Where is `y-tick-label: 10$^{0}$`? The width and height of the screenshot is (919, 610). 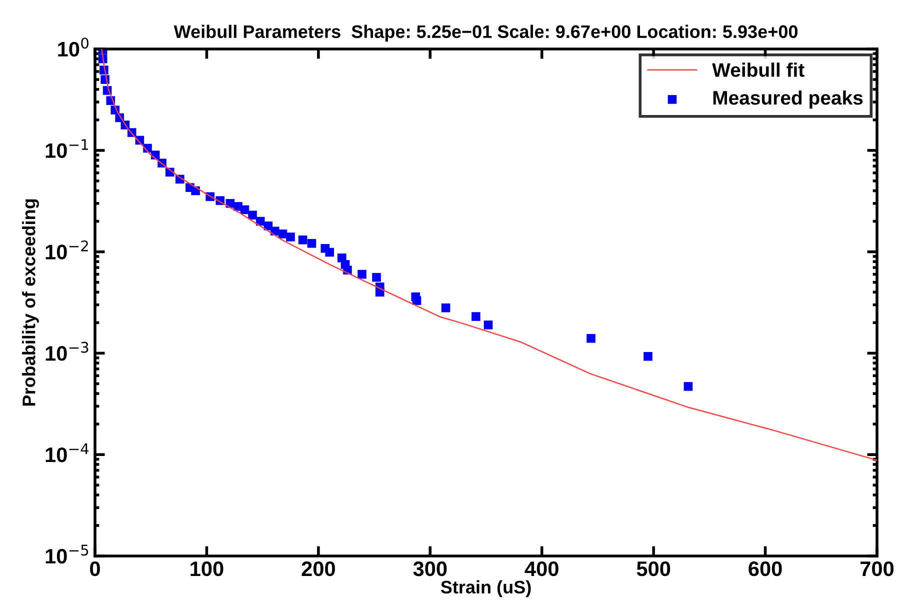
y-tick-label: 10$^{0}$ is located at coordinates (73, 47).